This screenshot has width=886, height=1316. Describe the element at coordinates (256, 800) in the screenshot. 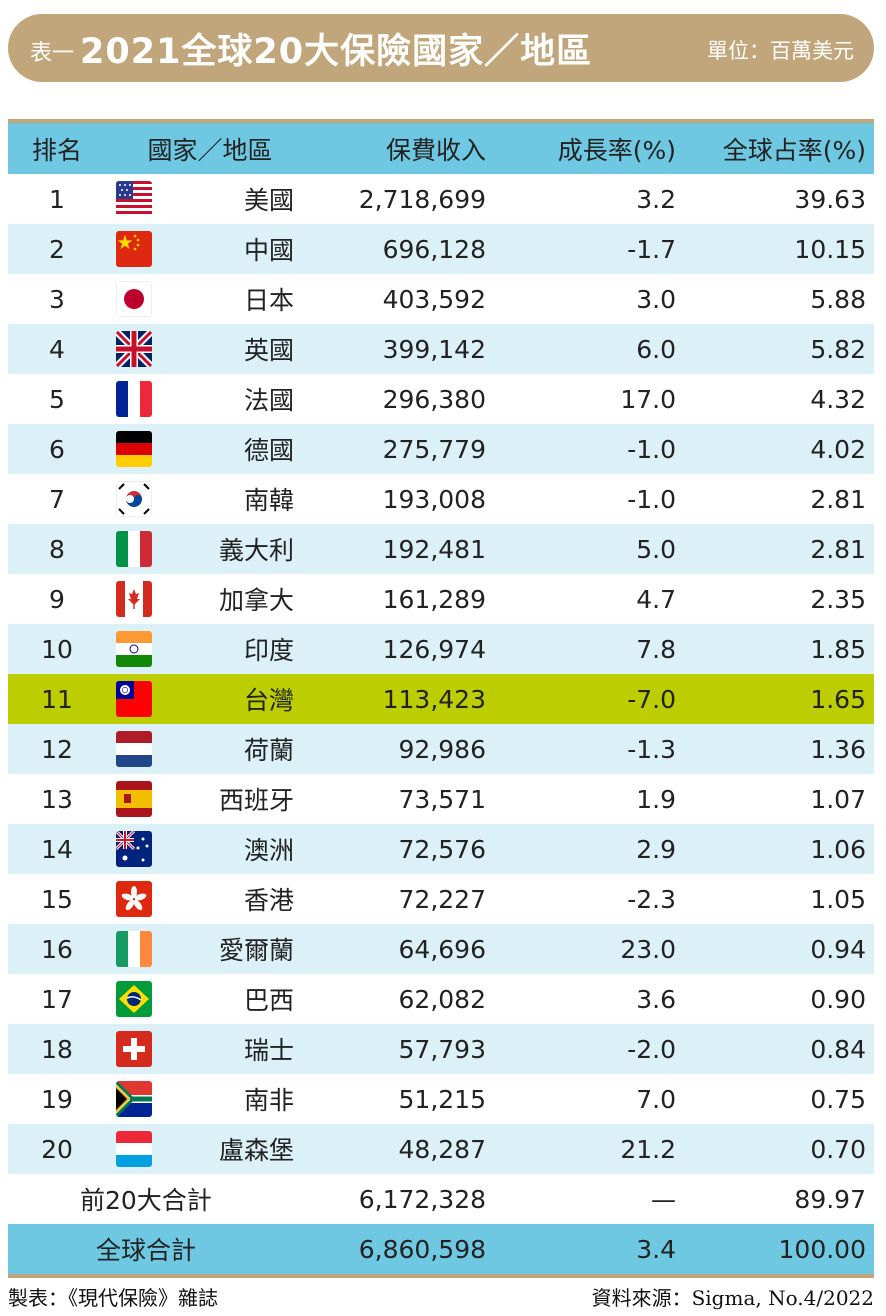

I see `country-cell: 西班牙` at that location.